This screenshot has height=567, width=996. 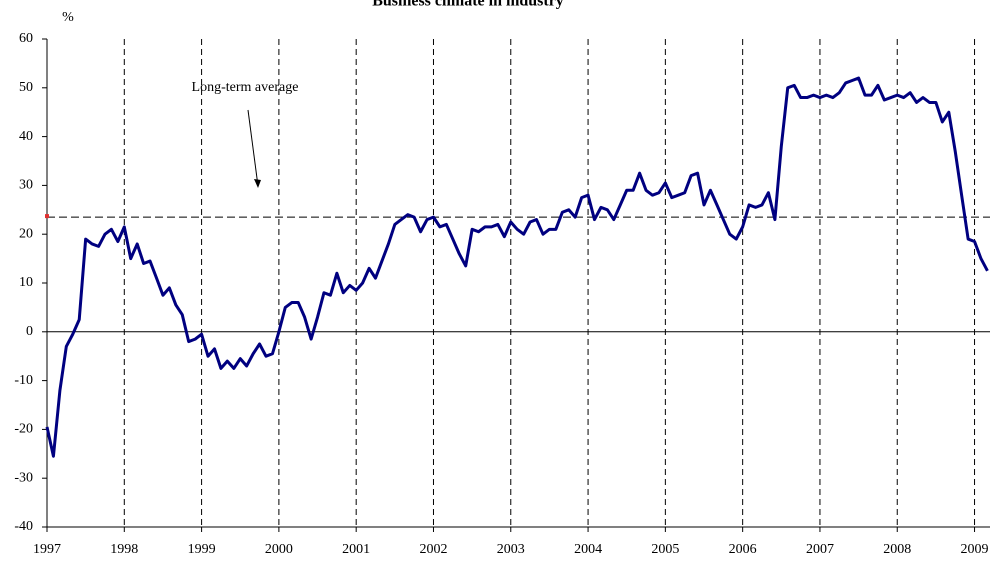 I want to click on annotation-arrow, so click(x=253, y=148).